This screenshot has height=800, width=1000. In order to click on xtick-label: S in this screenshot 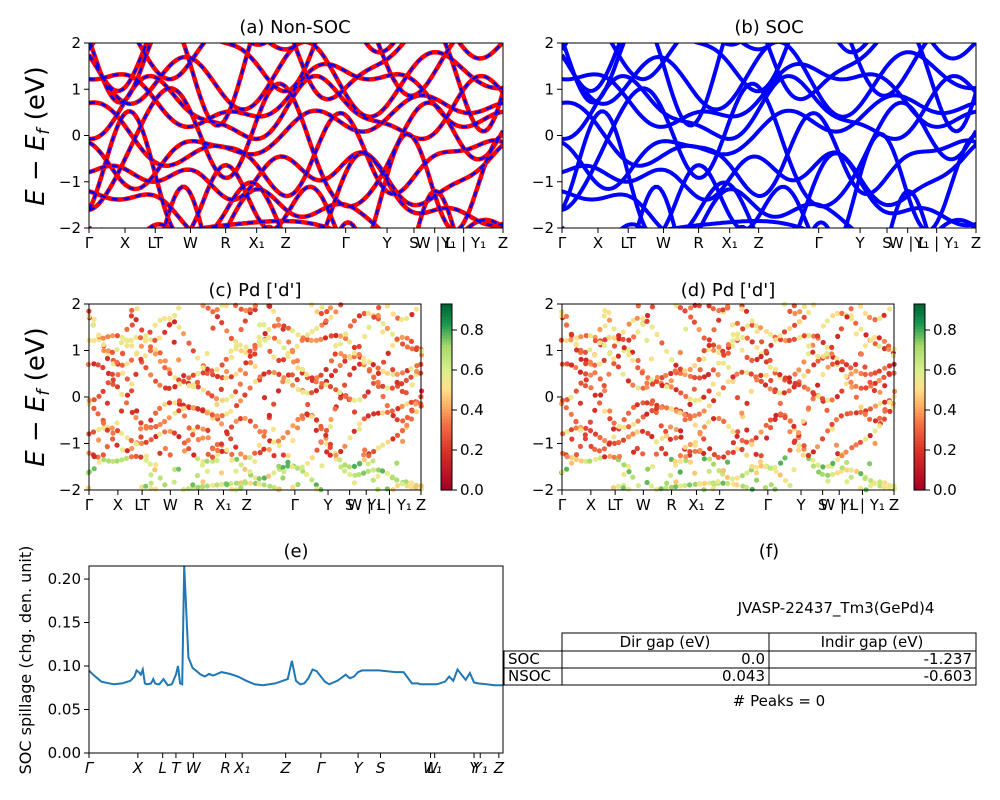, I will do `click(823, 505)`.